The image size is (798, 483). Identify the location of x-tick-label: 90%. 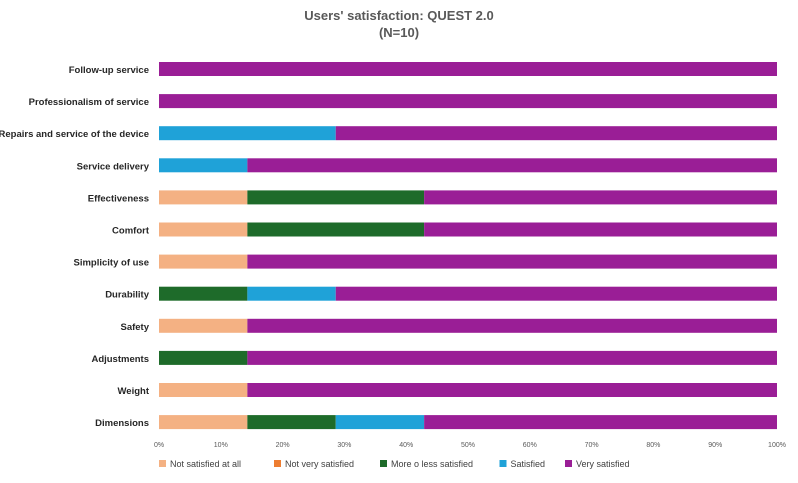
(715, 445).